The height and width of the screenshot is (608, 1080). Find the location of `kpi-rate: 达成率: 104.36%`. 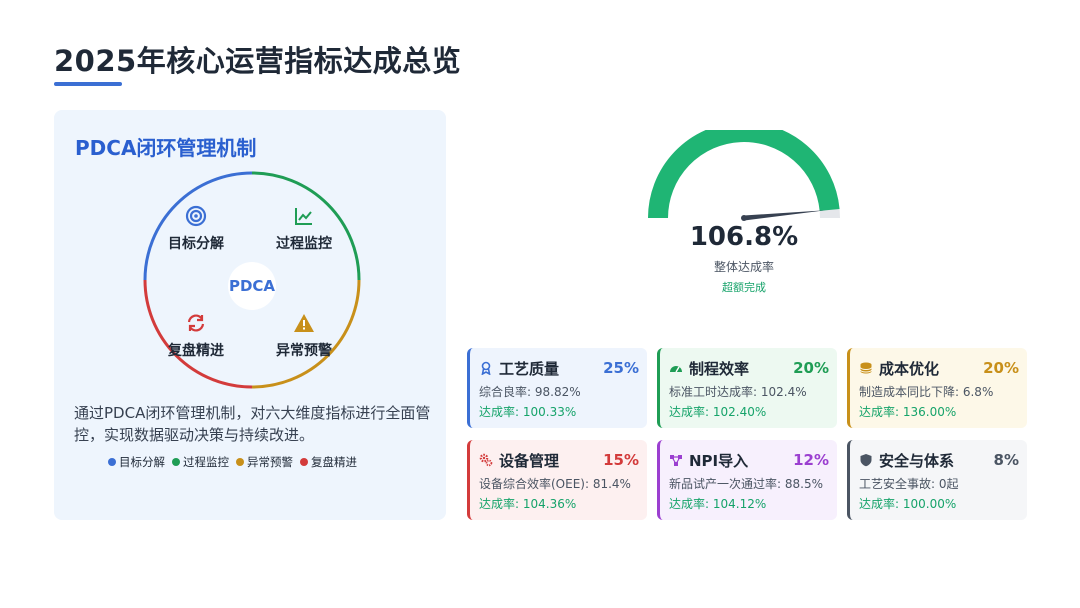

kpi-rate: 达成率: 104.36% is located at coordinates (528, 504).